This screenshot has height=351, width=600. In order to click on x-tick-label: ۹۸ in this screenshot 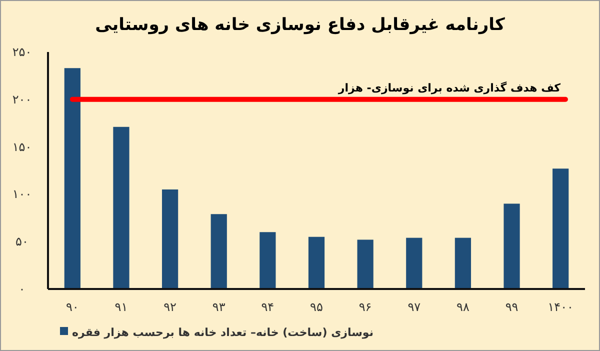, I will do `click(463, 307)`.